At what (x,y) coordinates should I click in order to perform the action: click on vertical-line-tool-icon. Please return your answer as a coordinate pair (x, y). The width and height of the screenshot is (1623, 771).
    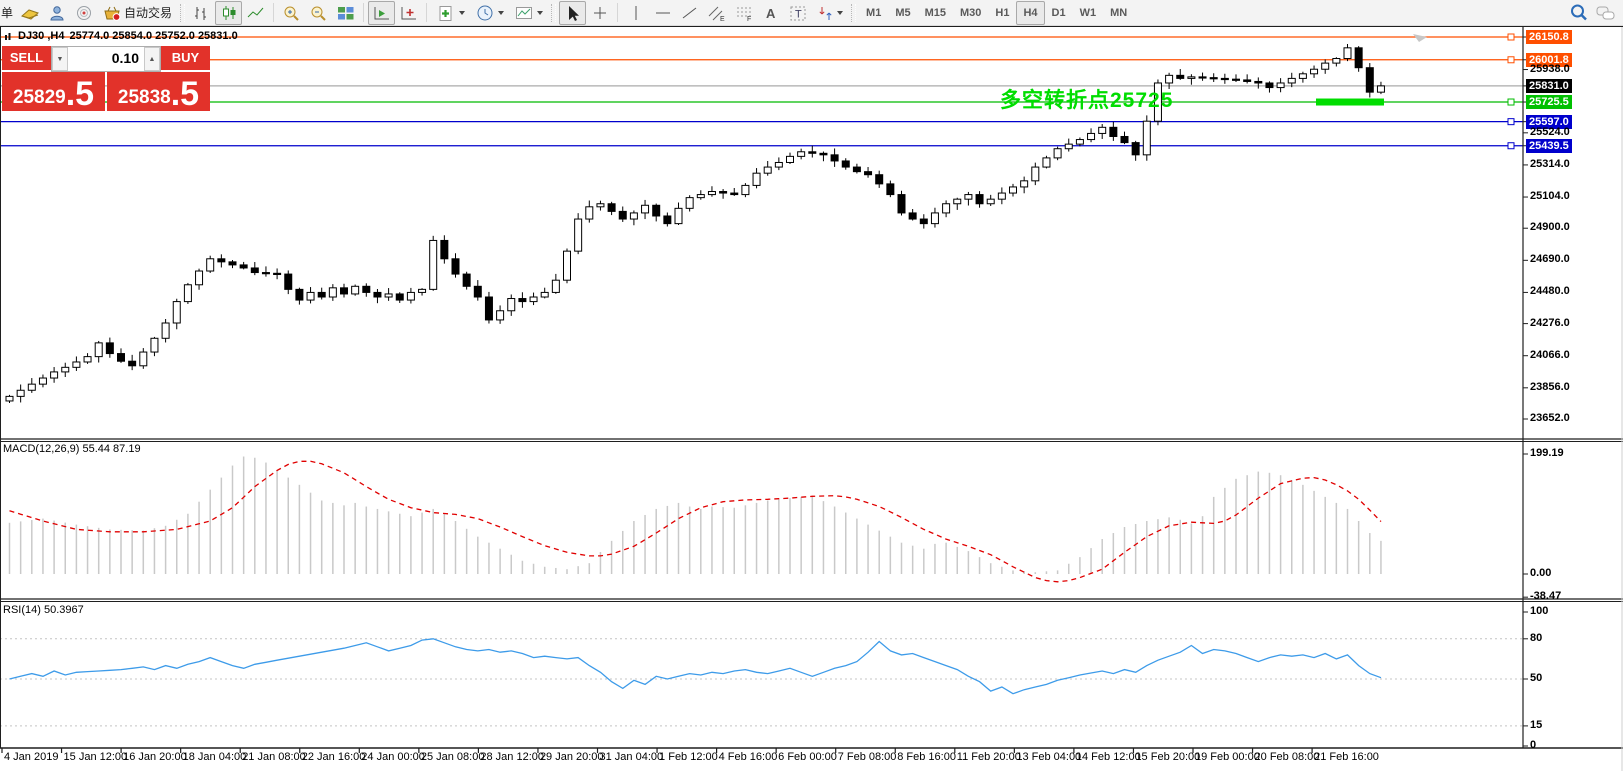
    Looking at the image, I should click on (635, 13).